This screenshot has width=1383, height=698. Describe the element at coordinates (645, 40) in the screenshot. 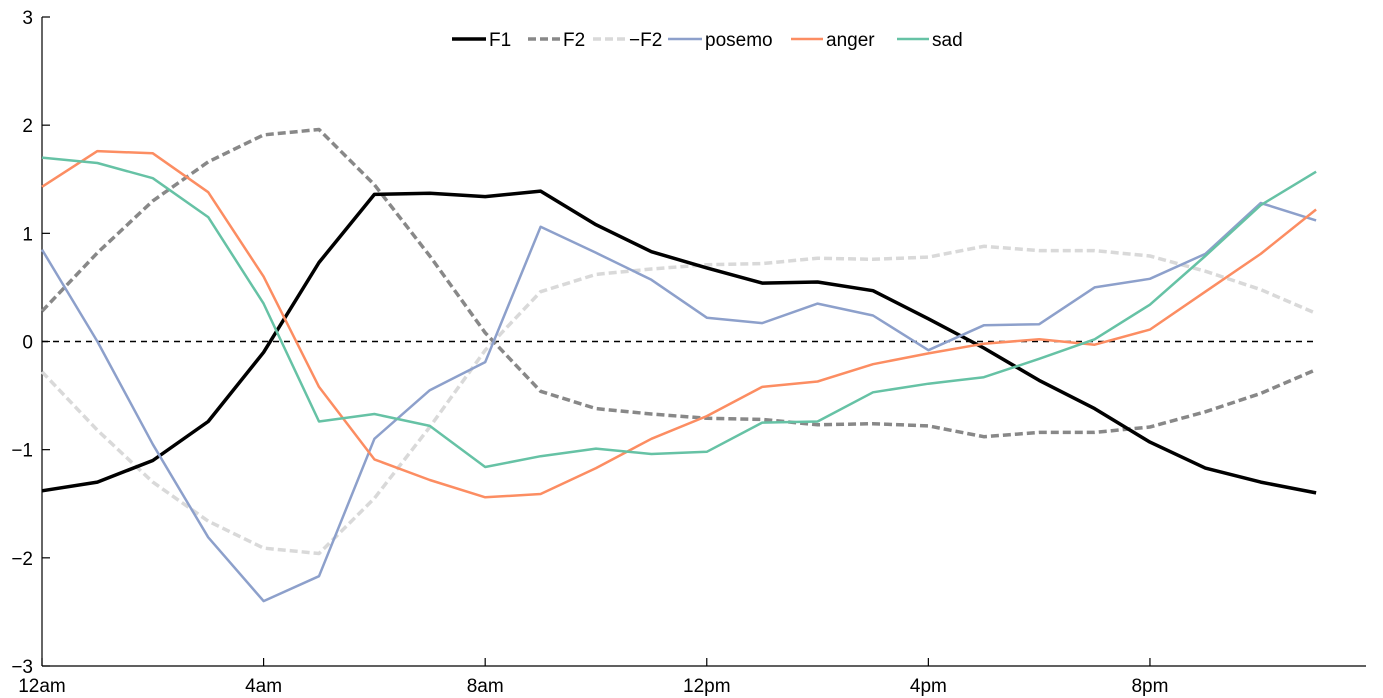

I see `legend-label: −F2` at that location.